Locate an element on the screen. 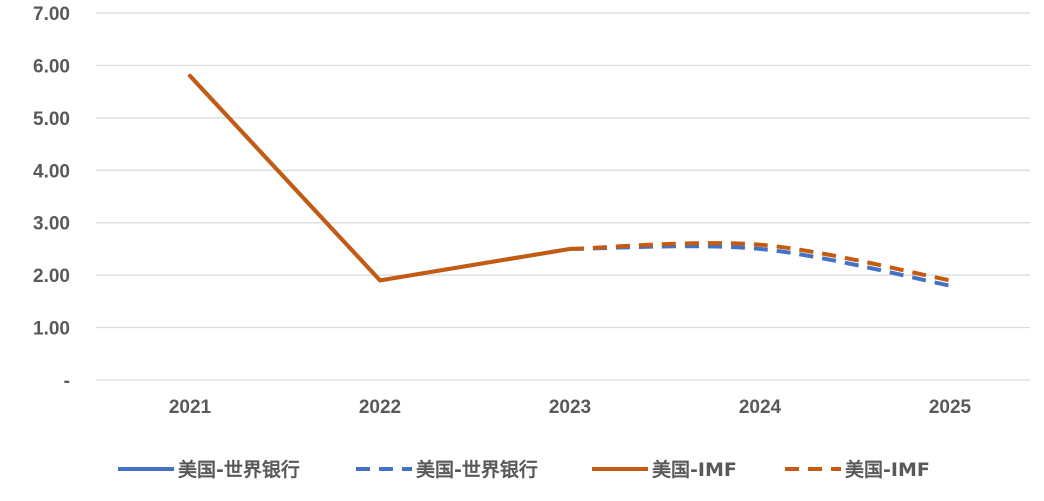 The image size is (1044, 501). y-tick-label: 3.00 is located at coordinates (51, 224).